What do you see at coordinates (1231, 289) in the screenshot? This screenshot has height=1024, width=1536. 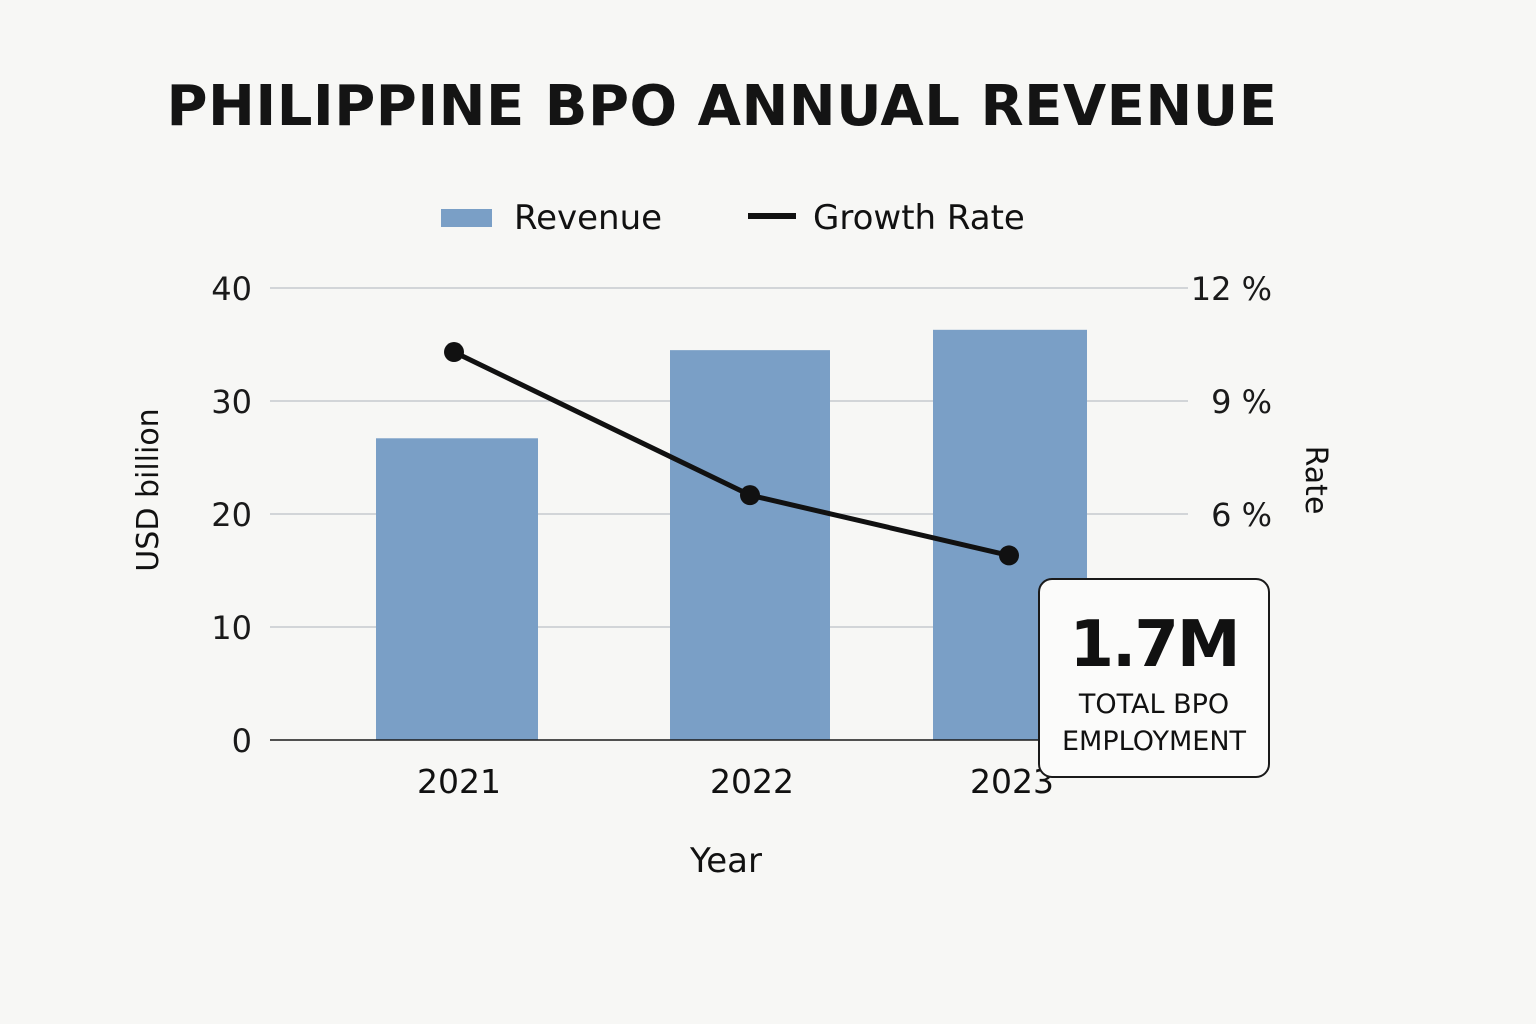 I see `y-tick-label-right: 12 %` at bounding box center [1231, 289].